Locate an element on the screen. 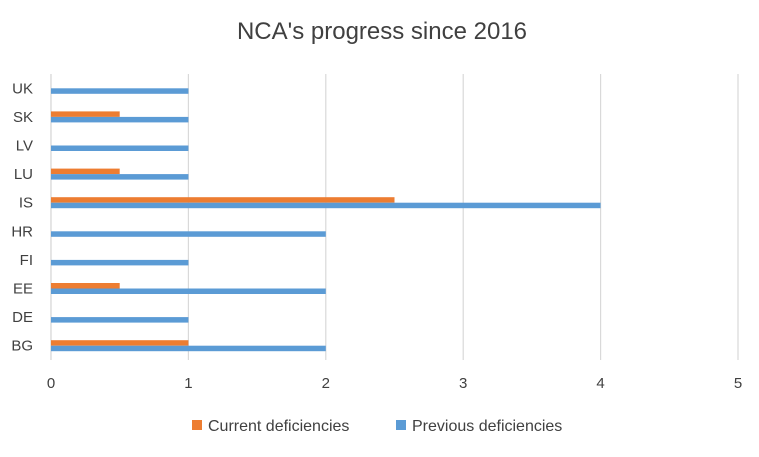 Image resolution: width=759 pixels, height=457 pixels. y-tick-label: LV is located at coordinates (24, 146).